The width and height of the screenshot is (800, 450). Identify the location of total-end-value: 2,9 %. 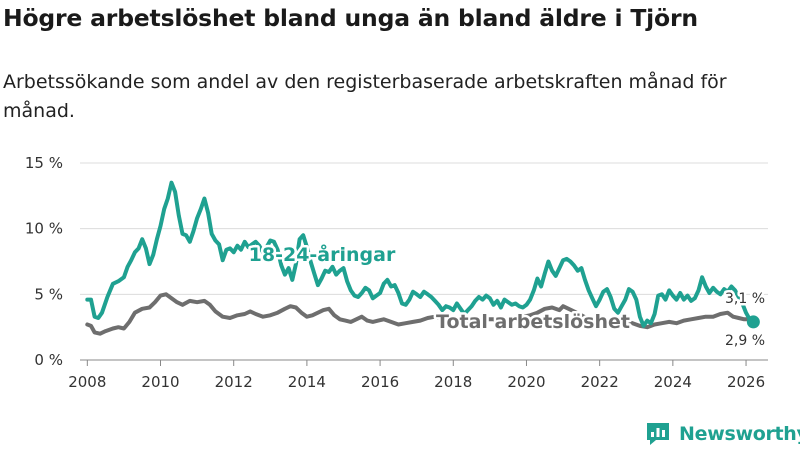
(745, 341).